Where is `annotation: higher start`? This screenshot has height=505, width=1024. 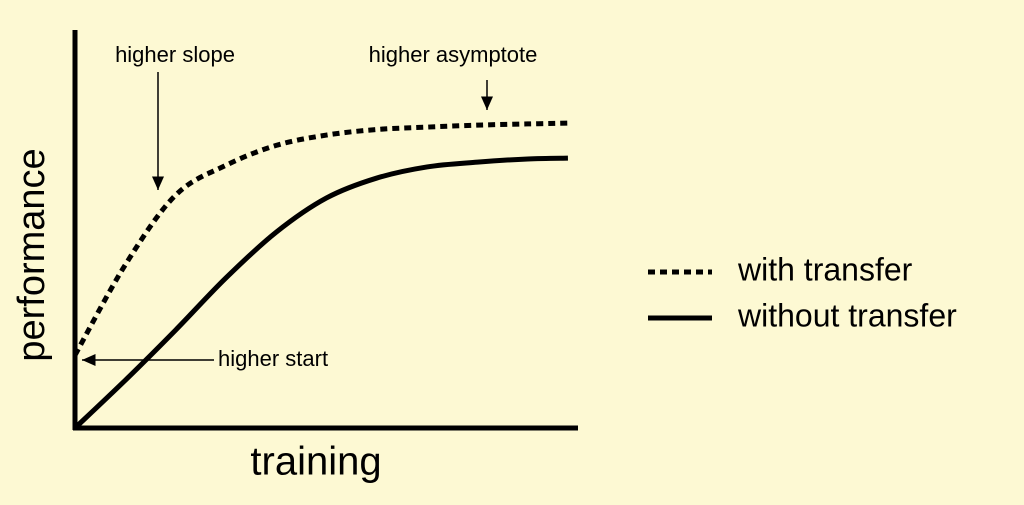
annotation: higher start is located at coordinates (273, 358).